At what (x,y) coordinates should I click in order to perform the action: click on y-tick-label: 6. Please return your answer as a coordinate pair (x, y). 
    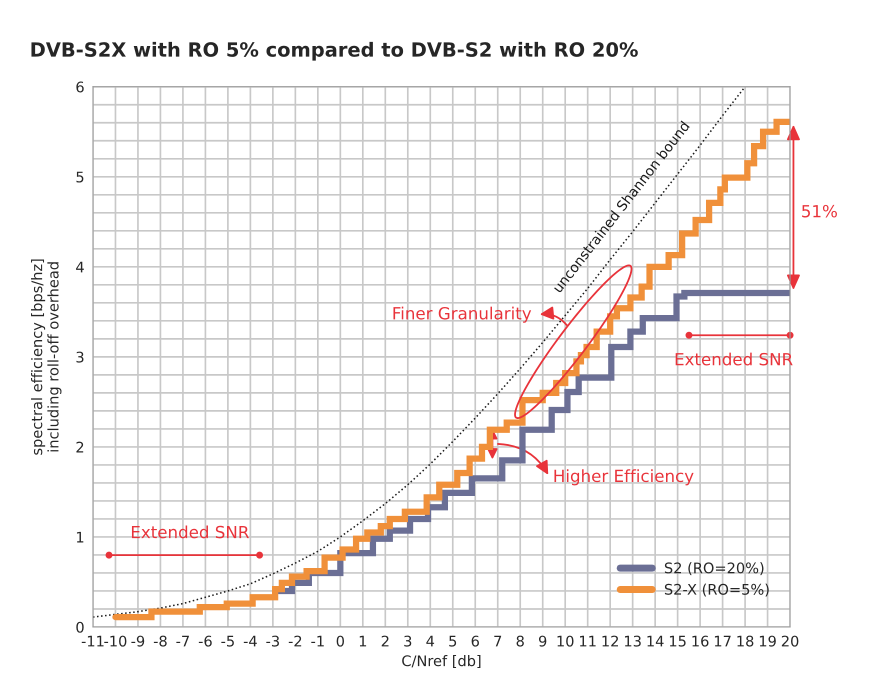
    Looking at the image, I should click on (80, 86).